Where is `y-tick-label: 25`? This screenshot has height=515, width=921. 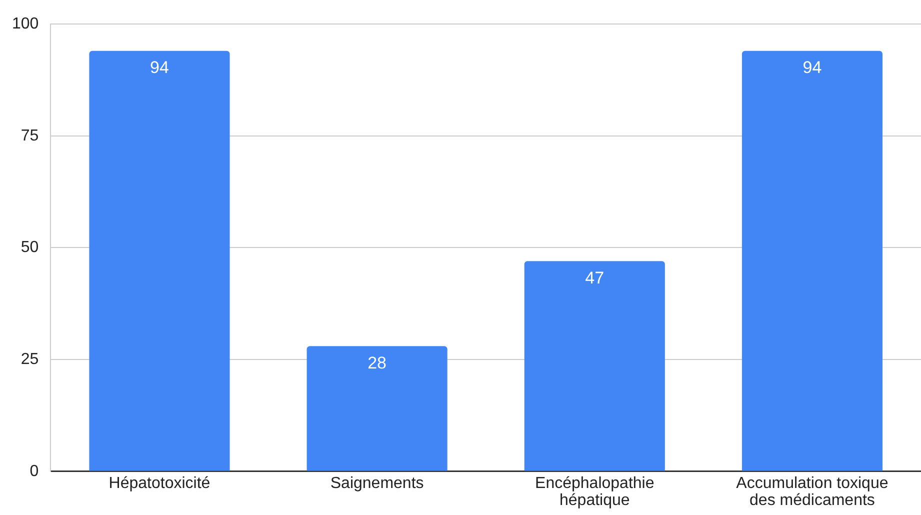 y-tick-label: 25 is located at coordinates (29, 359).